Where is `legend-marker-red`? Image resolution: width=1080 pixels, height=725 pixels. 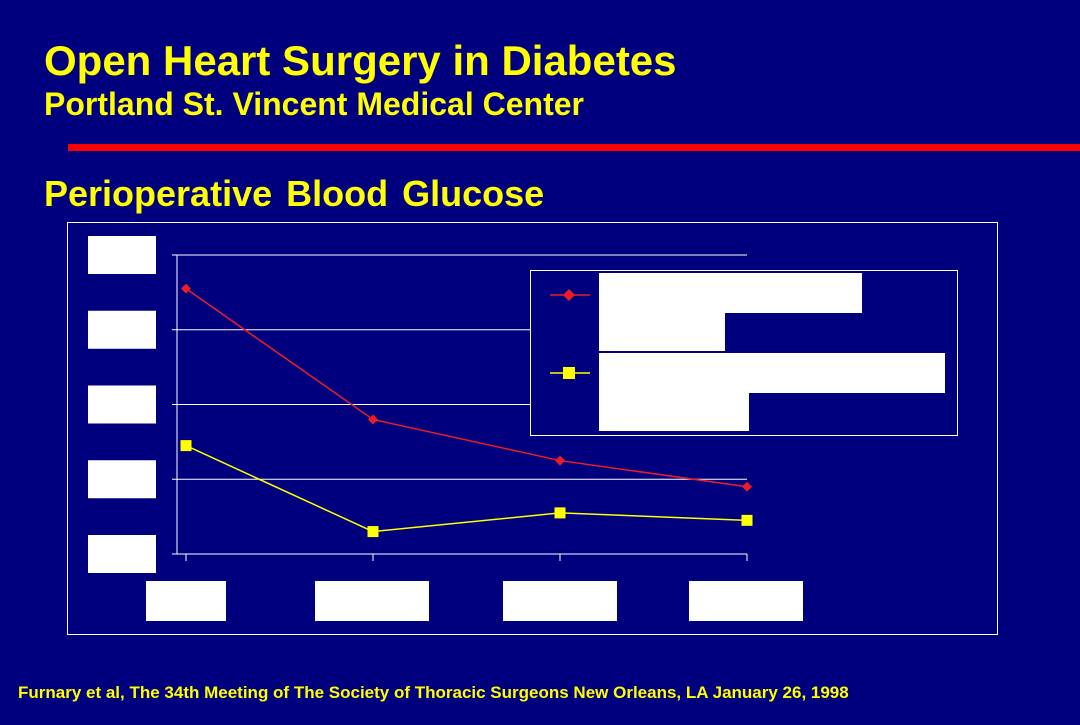
legend-marker-red is located at coordinates (569, 295).